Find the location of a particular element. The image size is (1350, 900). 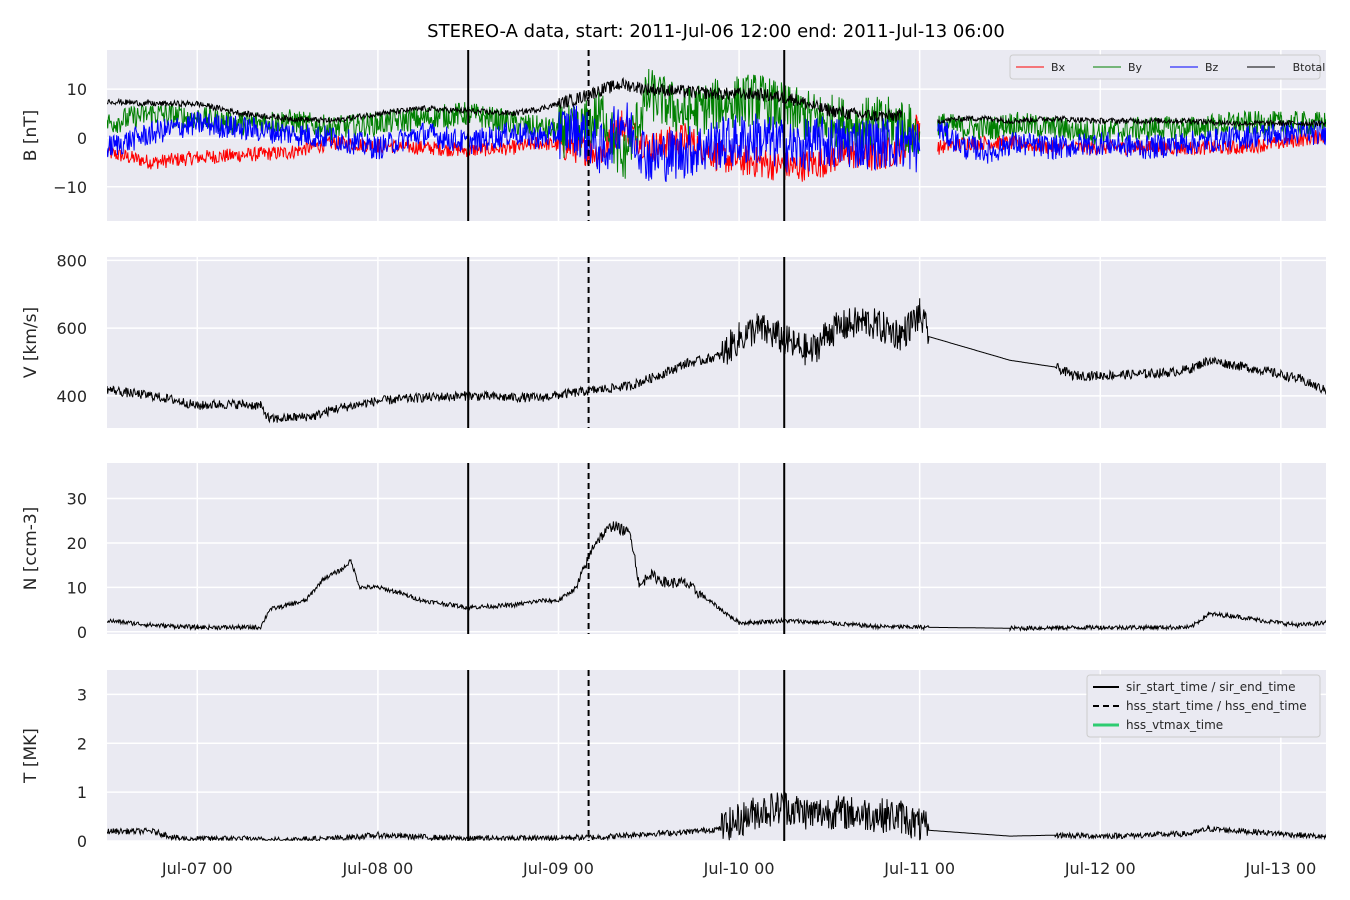

y-tick-label: 3 is located at coordinates (82, 694).